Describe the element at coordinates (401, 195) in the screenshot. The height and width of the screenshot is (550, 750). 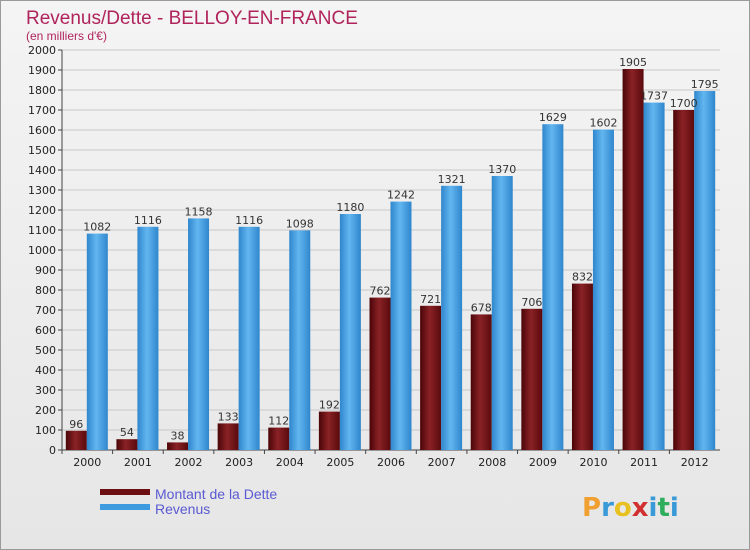
I see `data-label: 1242` at that location.